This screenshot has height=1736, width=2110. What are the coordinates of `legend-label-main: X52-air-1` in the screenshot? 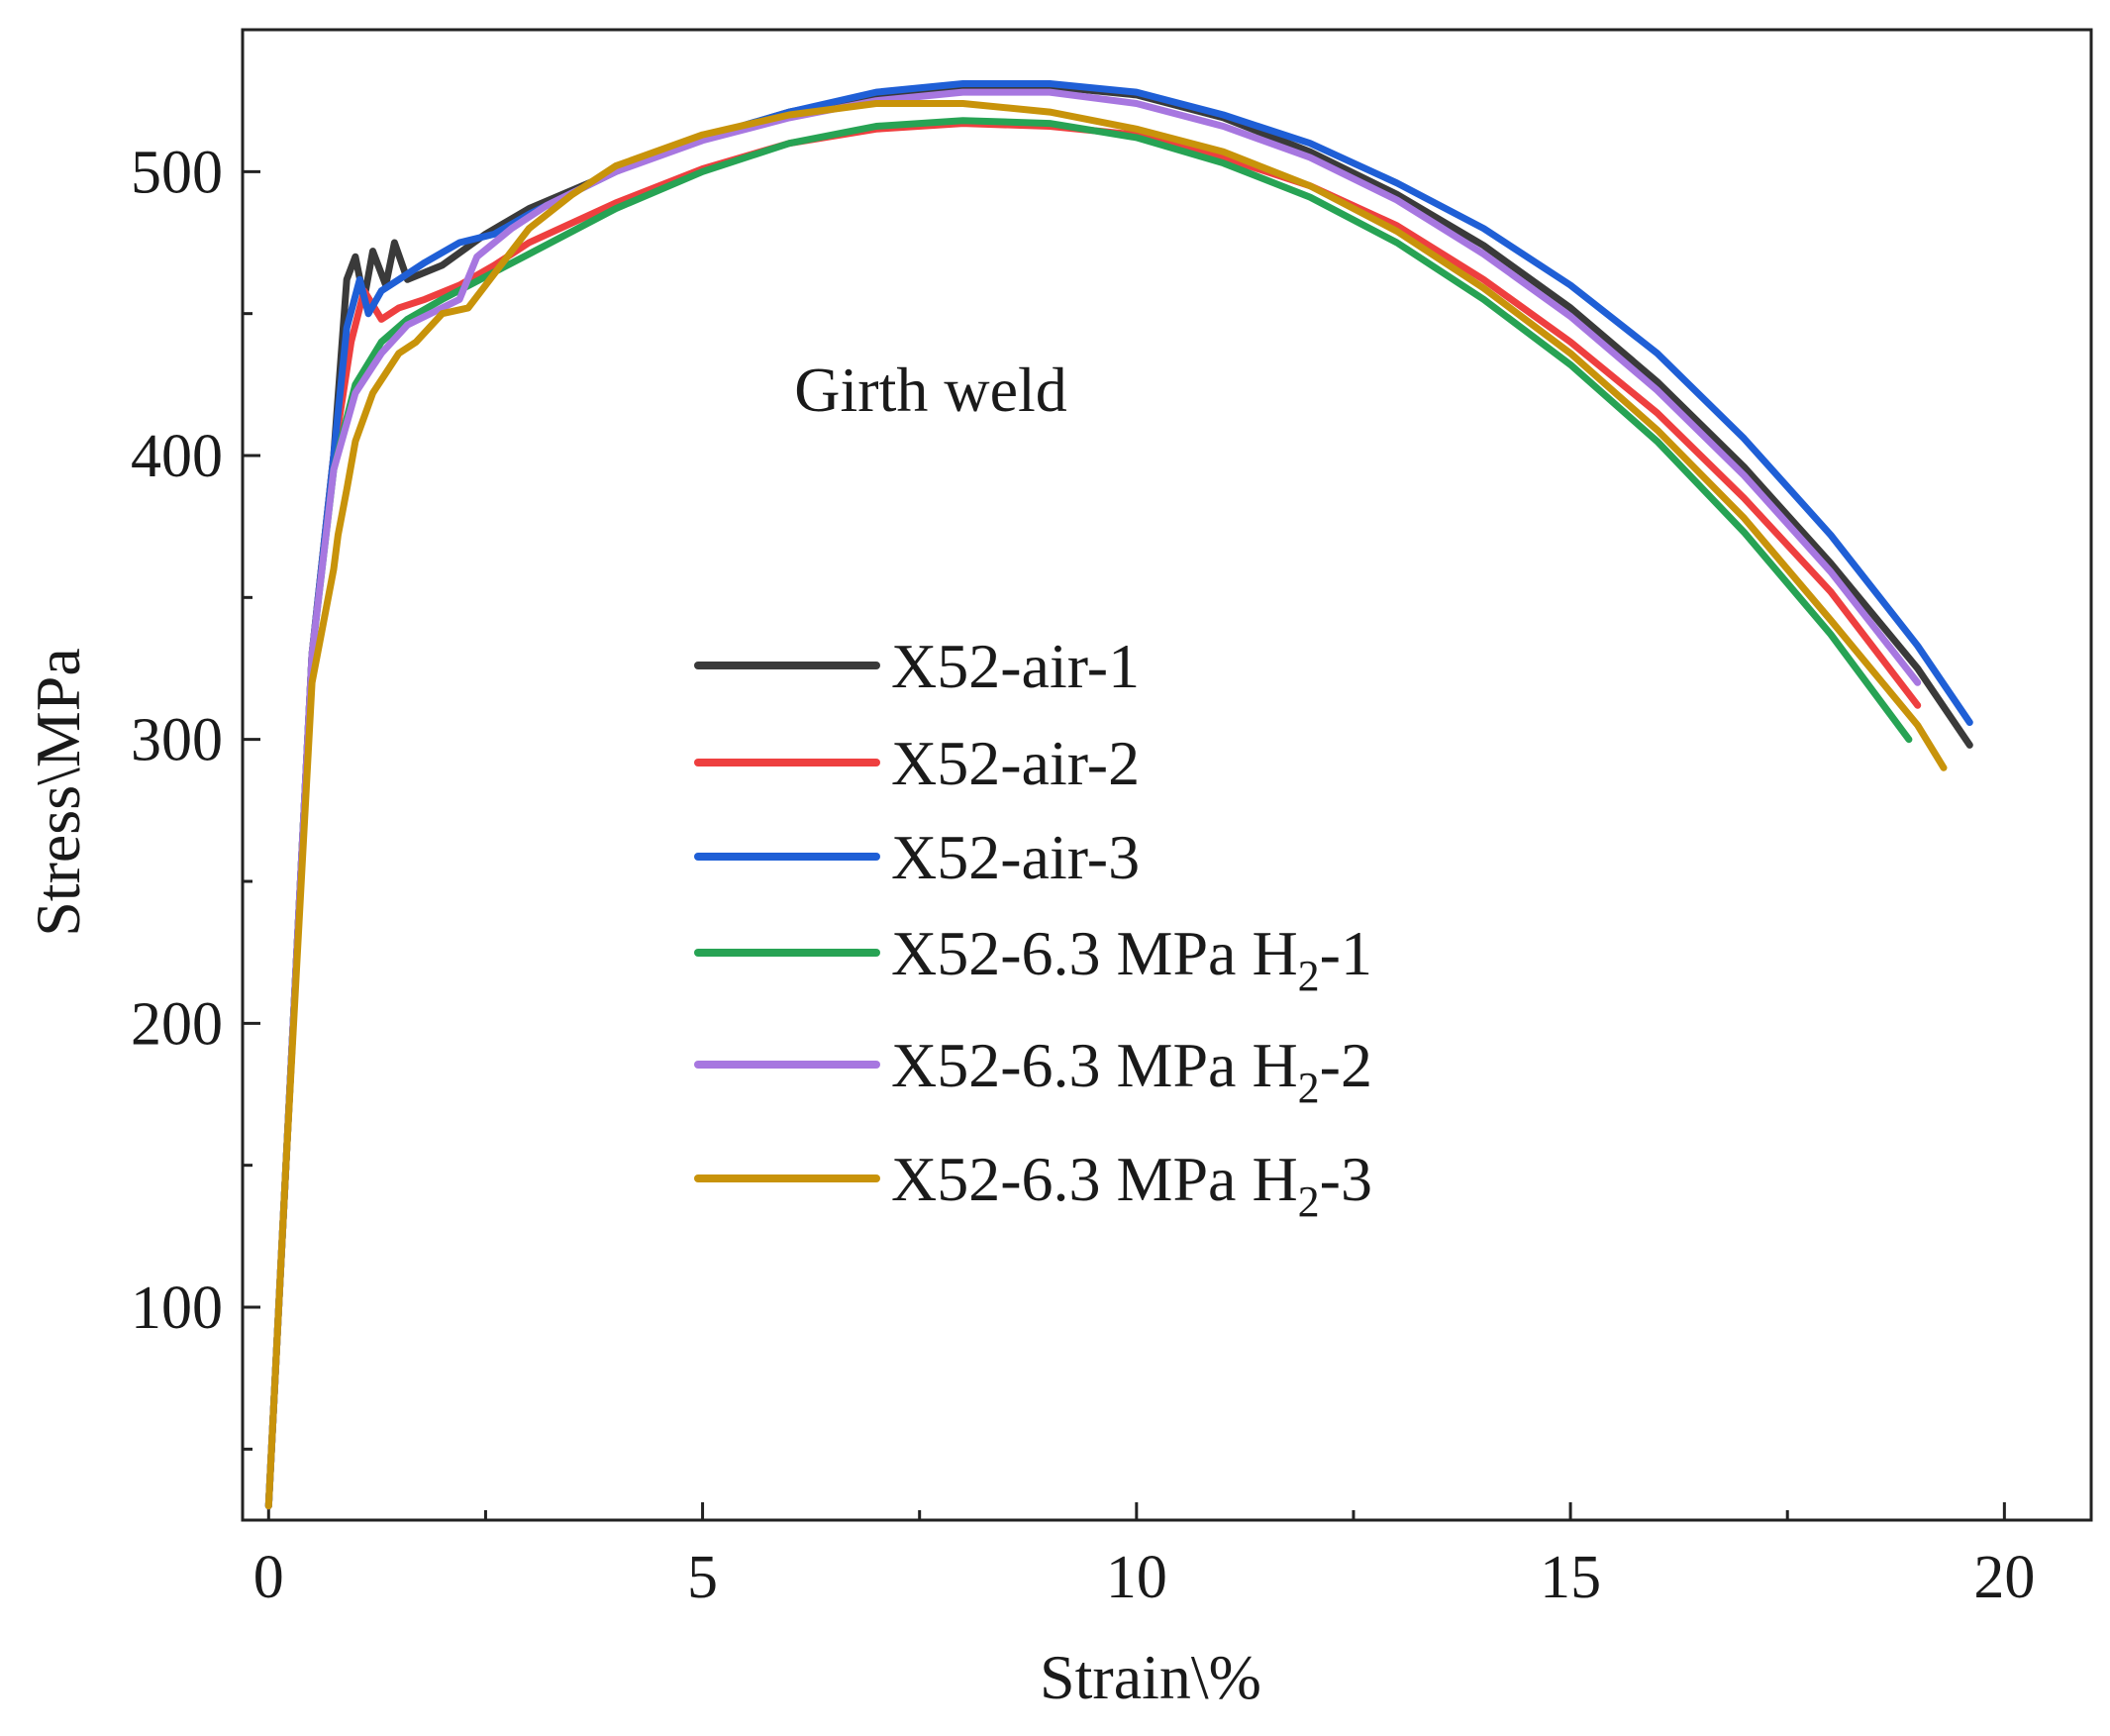 It's located at (1015, 666).